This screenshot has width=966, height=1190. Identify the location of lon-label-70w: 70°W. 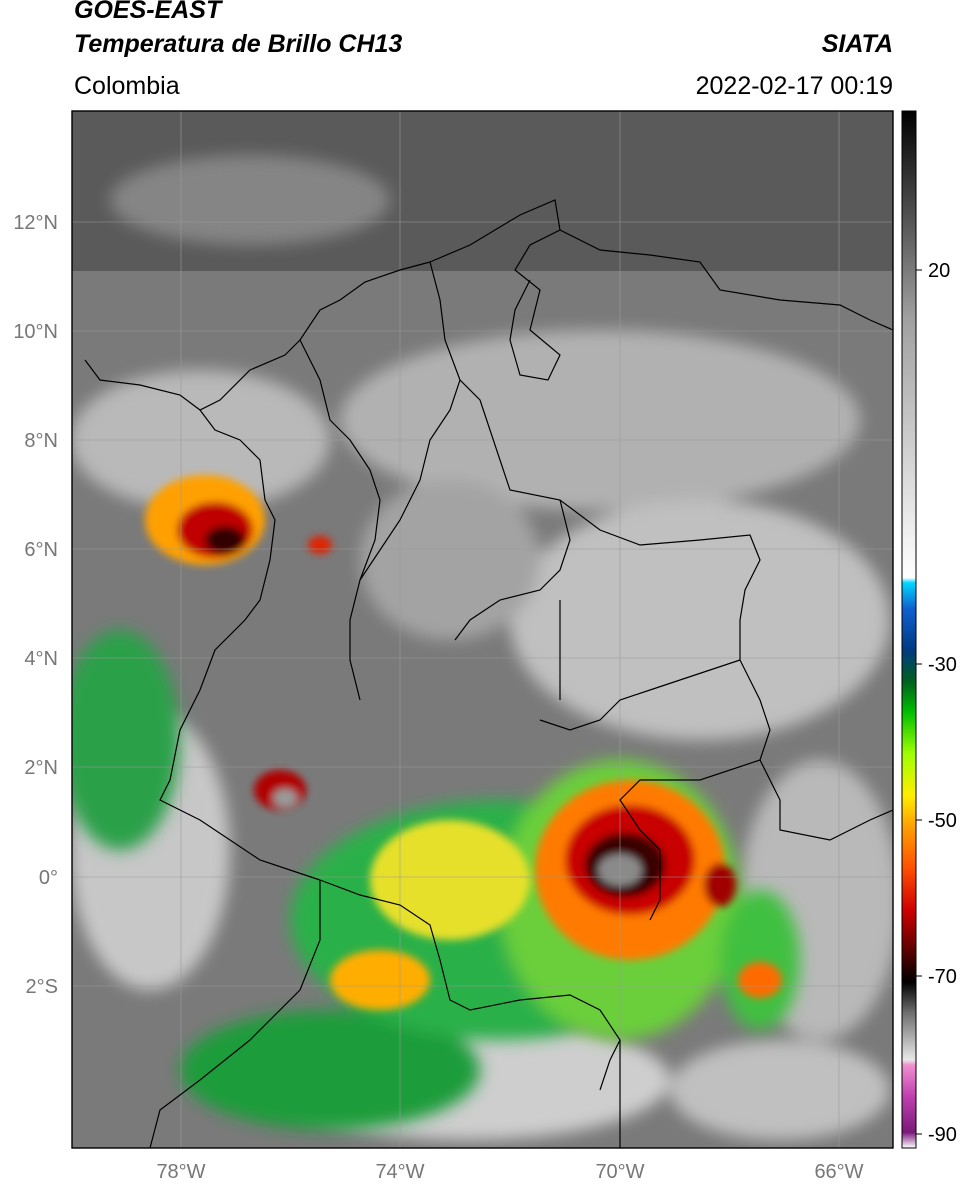
(619, 1172).